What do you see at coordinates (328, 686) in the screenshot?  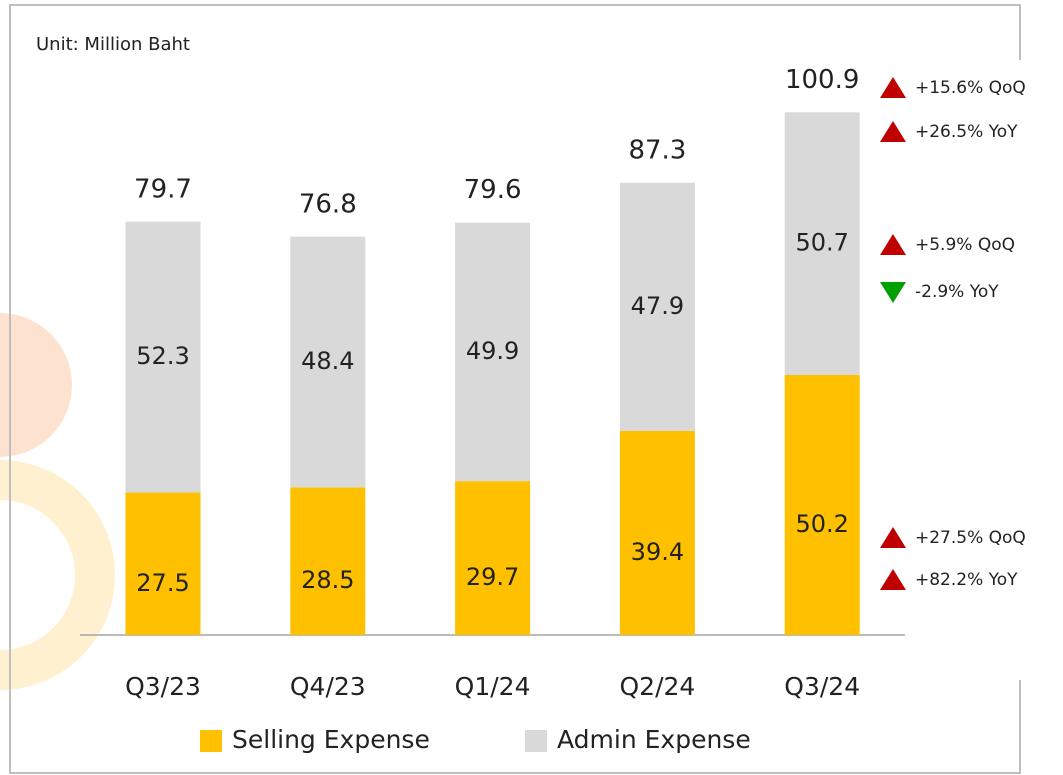 I see `x-tick-label: Q4/23` at bounding box center [328, 686].